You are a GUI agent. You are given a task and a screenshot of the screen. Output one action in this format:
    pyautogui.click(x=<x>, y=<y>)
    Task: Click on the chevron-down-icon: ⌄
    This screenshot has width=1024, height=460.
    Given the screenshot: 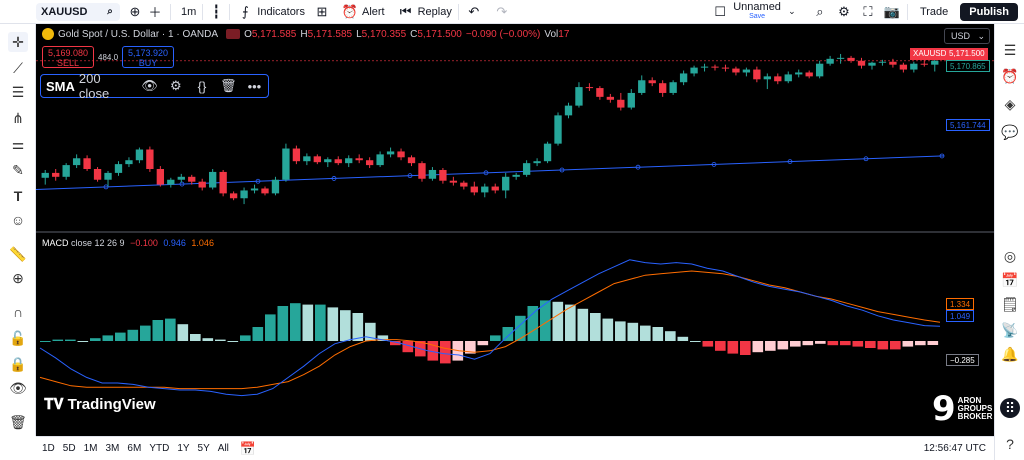 What is the action you would take?
    pyautogui.click(x=792, y=11)
    